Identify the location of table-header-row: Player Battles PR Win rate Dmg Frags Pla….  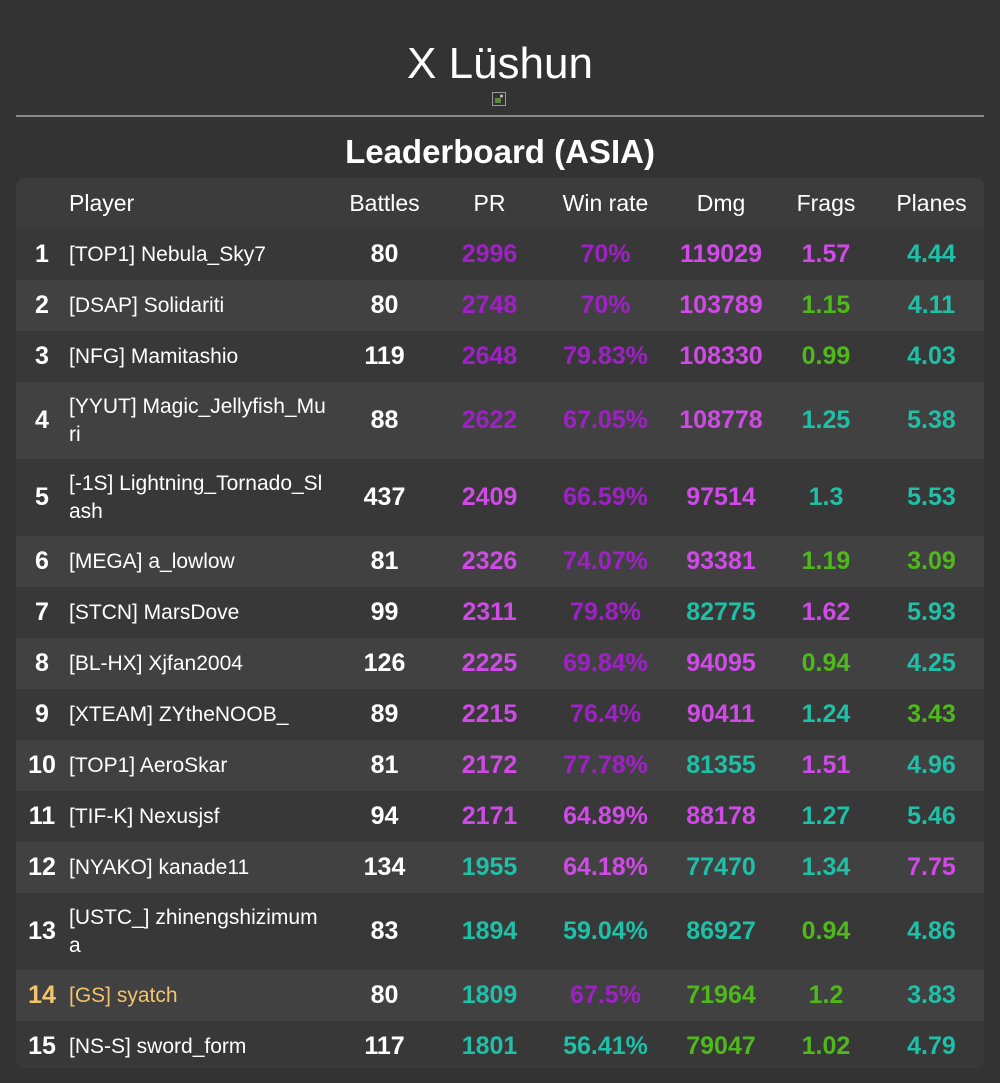
(500, 203).